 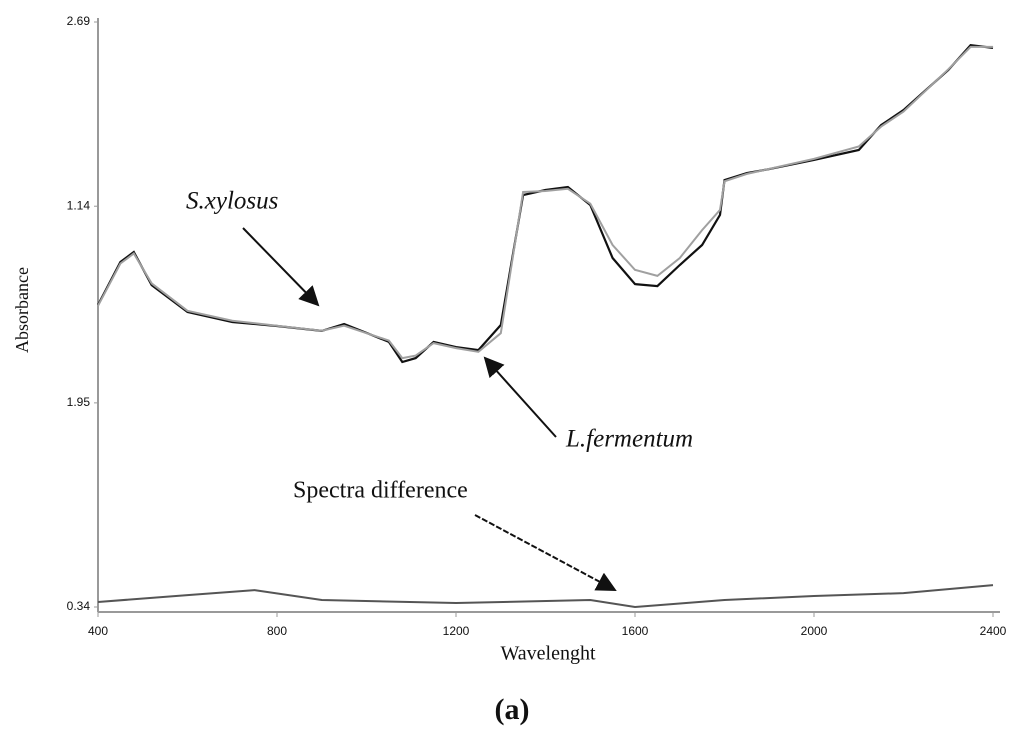 What do you see at coordinates (79, 606) in the screenshot?
I see `y-tick-label: 0.34` at bounding box center [79, 606].